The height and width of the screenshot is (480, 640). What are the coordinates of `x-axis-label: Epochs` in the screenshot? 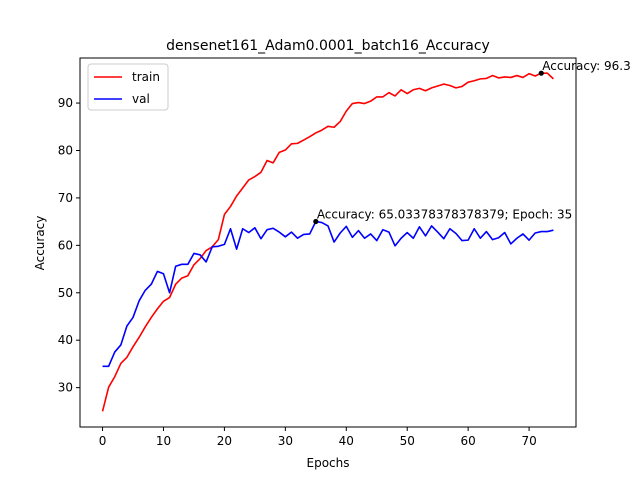 It's located at (328, 463).